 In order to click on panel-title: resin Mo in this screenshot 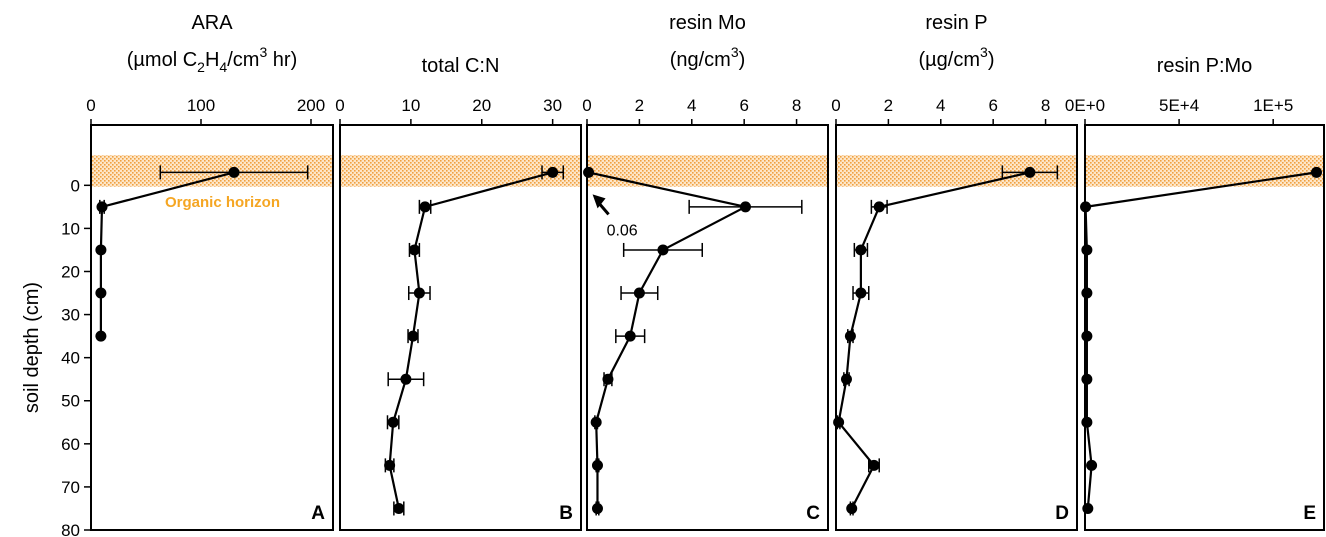, I will do `click(707, 23)`.